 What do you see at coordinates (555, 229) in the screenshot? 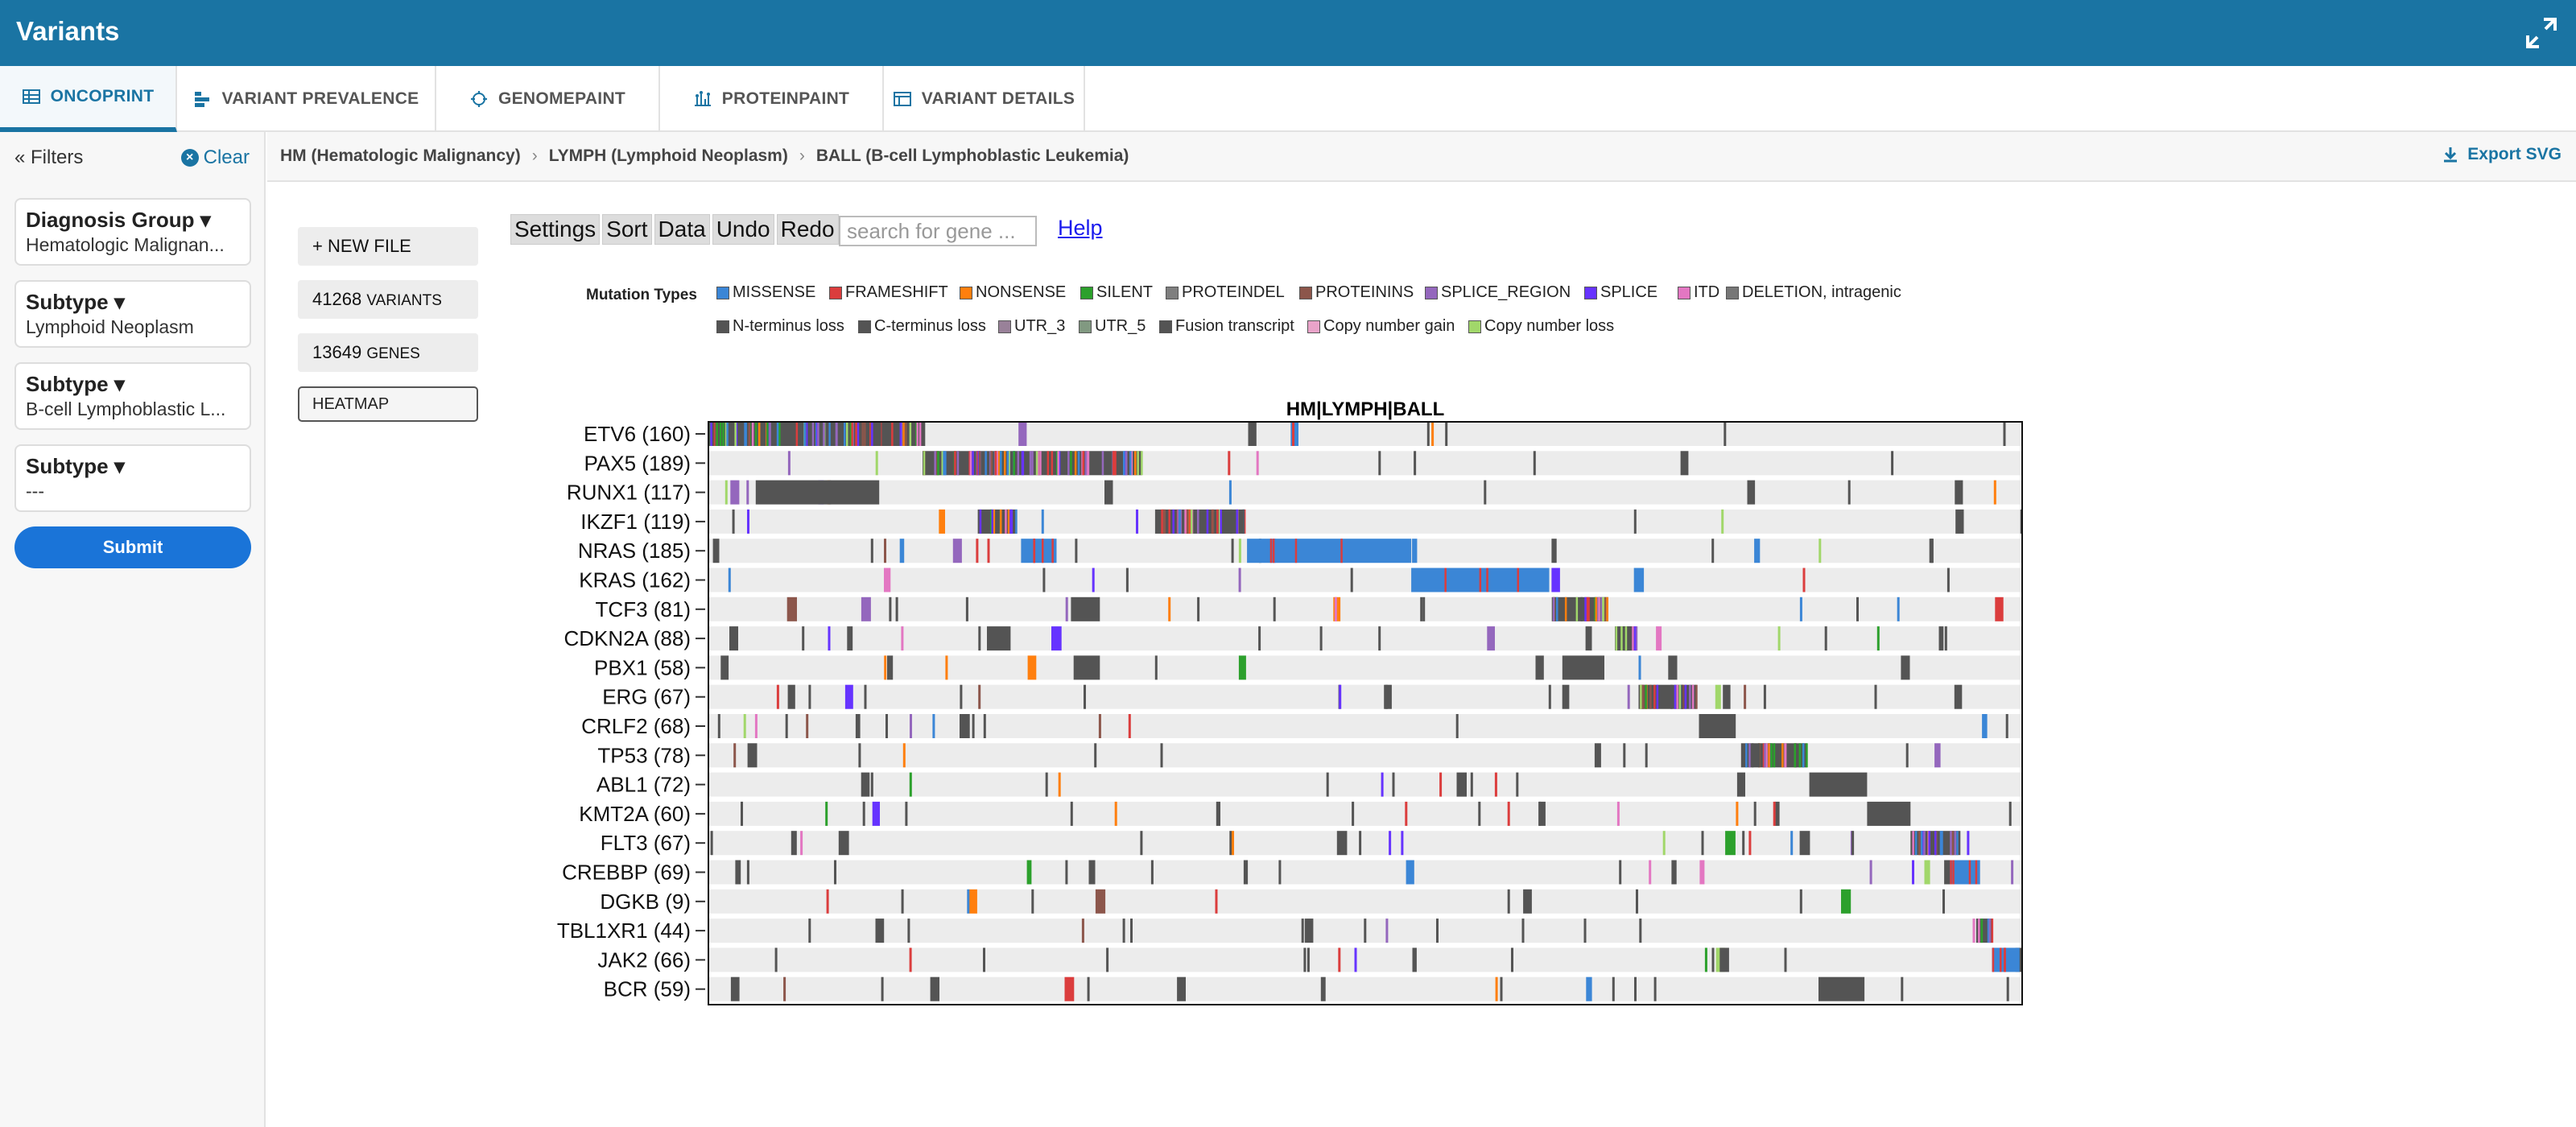
I see `settings-button: Settings` at bounding box center [555, 229].